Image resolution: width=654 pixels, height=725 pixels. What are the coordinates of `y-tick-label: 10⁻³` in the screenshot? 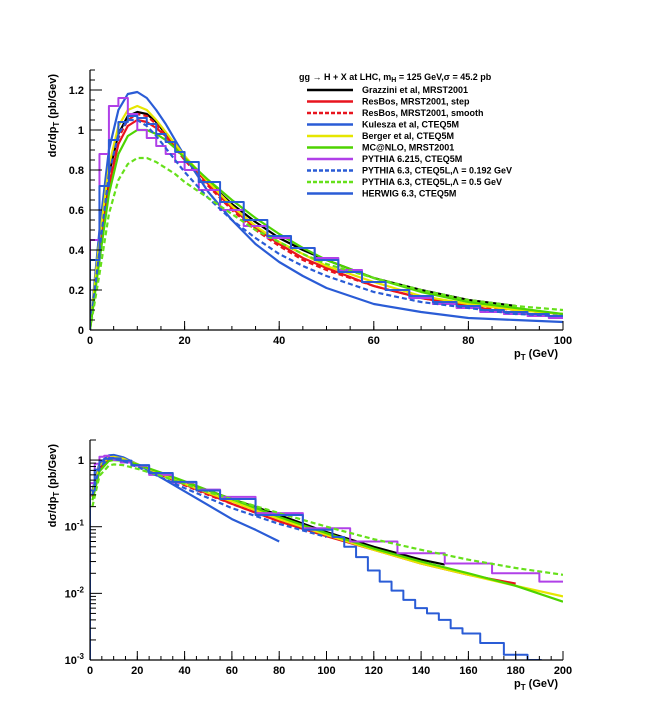 It's located at (75, 659).